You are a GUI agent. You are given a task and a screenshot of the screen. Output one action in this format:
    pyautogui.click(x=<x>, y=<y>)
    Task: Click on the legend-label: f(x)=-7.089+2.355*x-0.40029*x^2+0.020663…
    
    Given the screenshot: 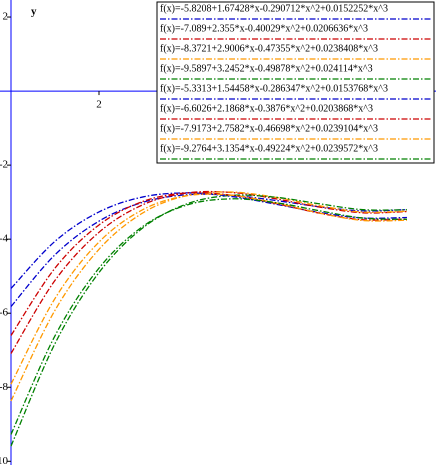 What is the action you would take?
    pyautogui.click(x=264, y=28)
    